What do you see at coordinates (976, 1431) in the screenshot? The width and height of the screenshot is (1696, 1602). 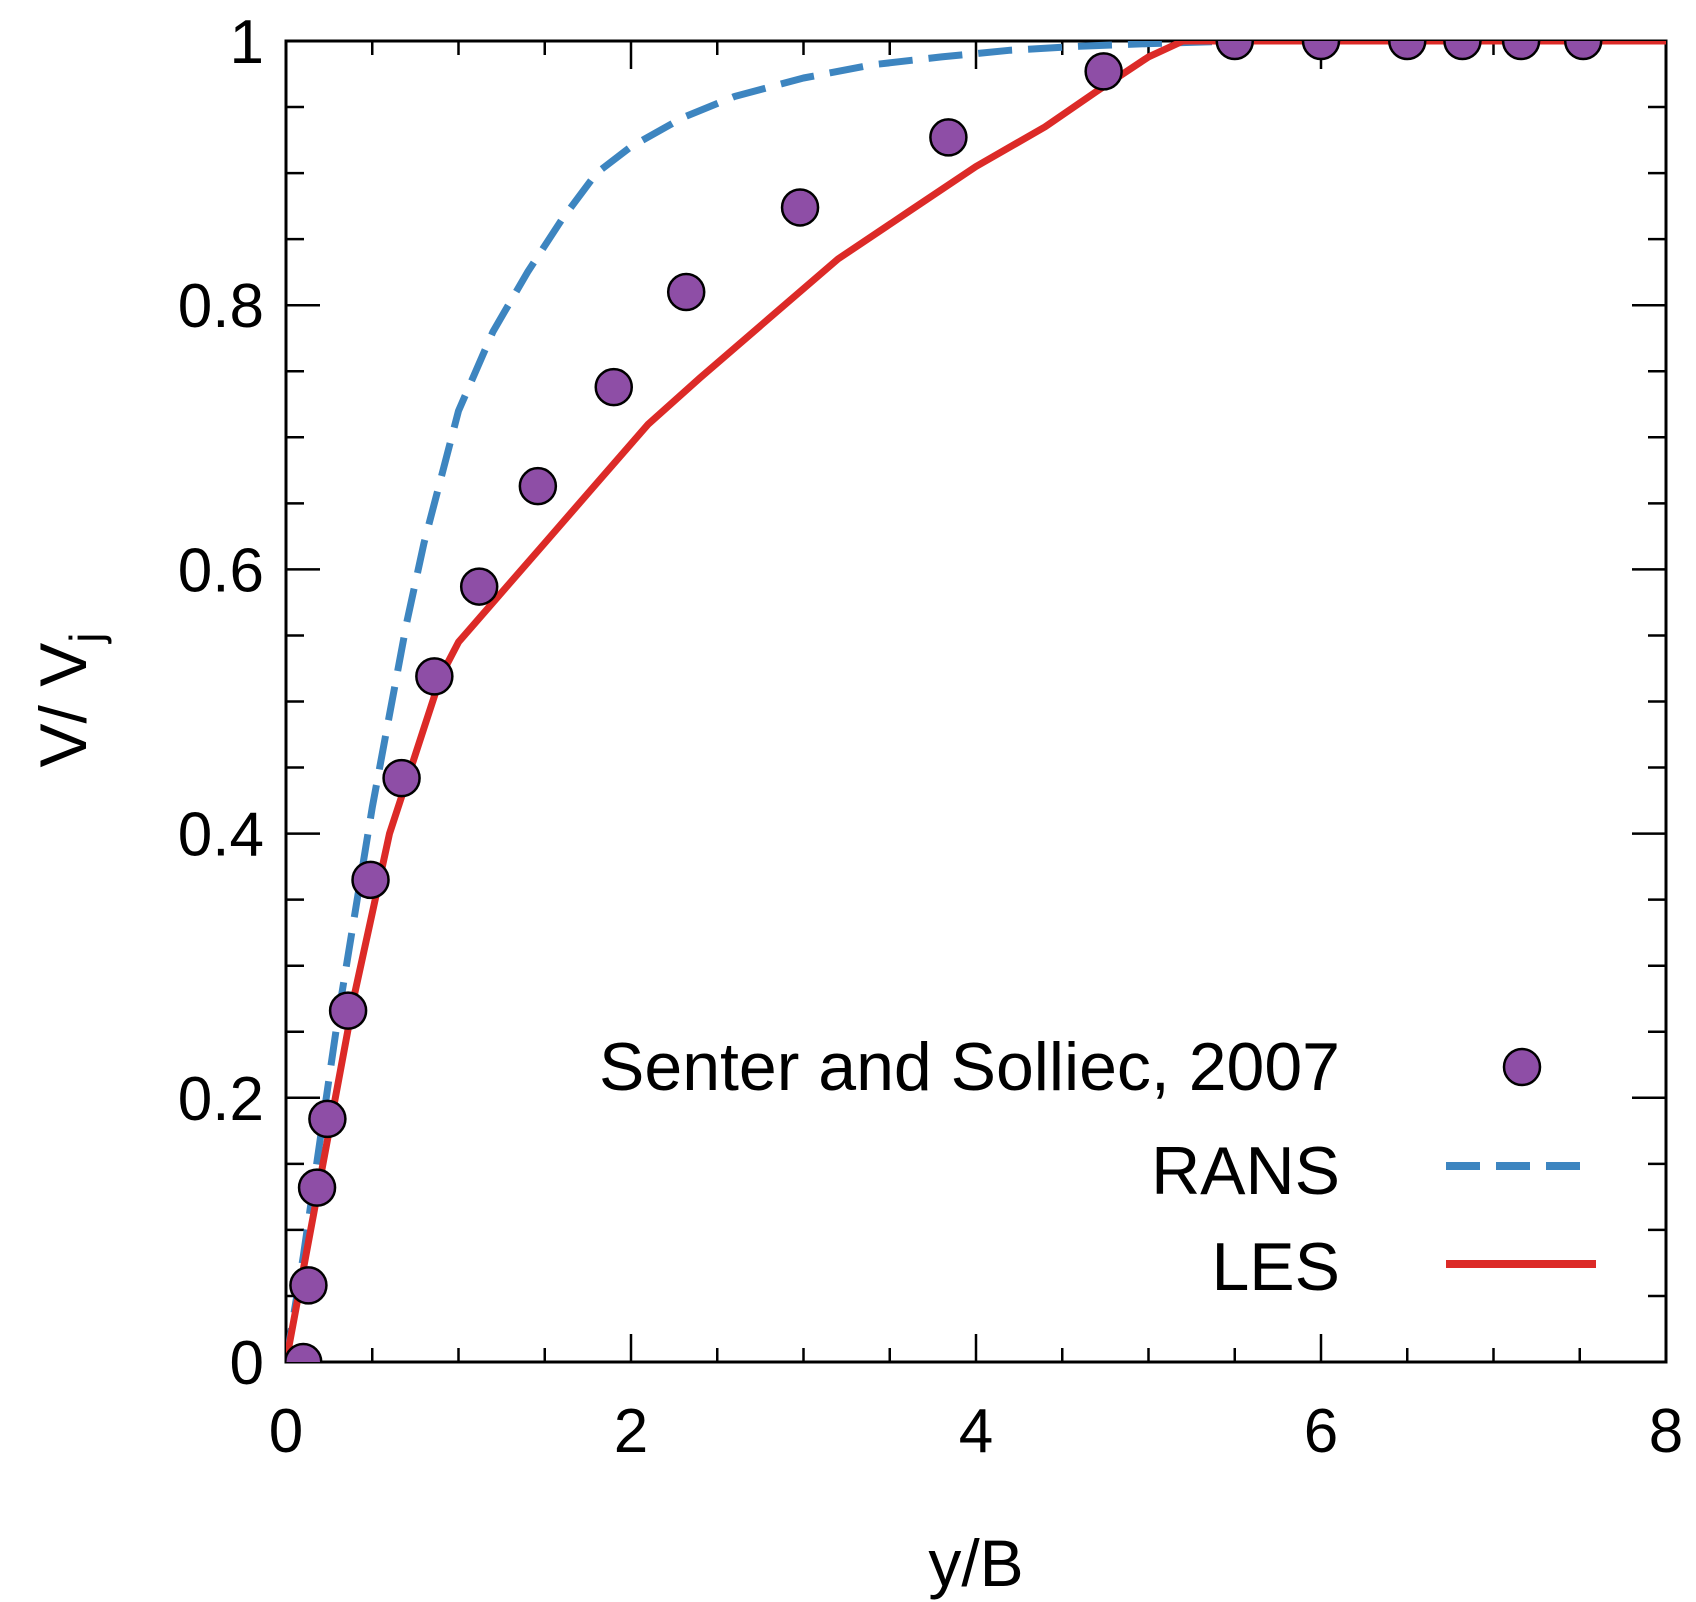 I see `x-tick-label: 4` at bounding box center [976, 1431].